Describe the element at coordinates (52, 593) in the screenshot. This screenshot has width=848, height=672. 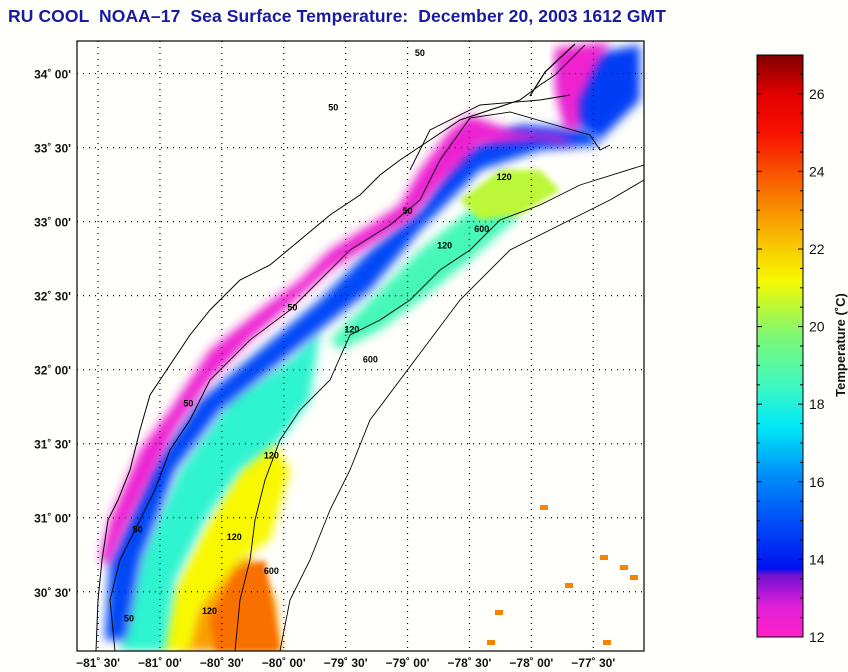
I see `lat-tick-label: 30˚ 30'` at that location.